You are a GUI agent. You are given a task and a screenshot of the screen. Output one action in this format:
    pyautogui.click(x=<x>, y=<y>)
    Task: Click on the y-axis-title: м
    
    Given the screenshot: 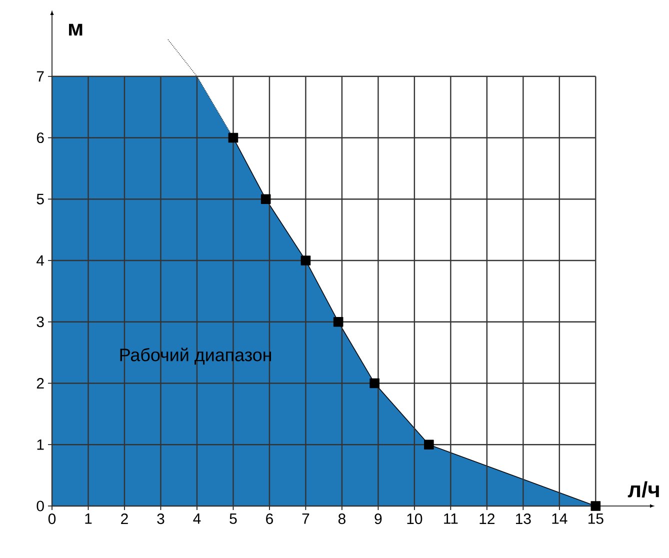 What is the action you would take?
    pyautogui.click(x=75, y=30)
    